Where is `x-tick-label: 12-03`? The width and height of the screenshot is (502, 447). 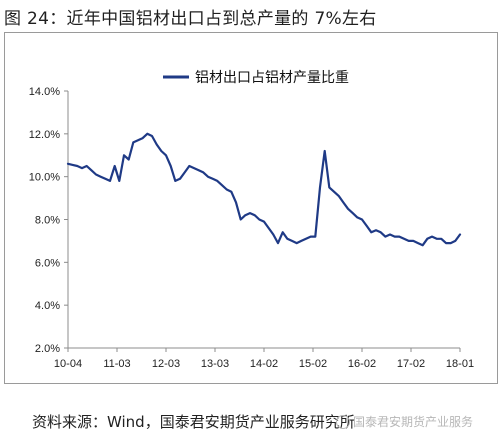
x-tick-label: 12-03 is located at coordinates (166, 364).